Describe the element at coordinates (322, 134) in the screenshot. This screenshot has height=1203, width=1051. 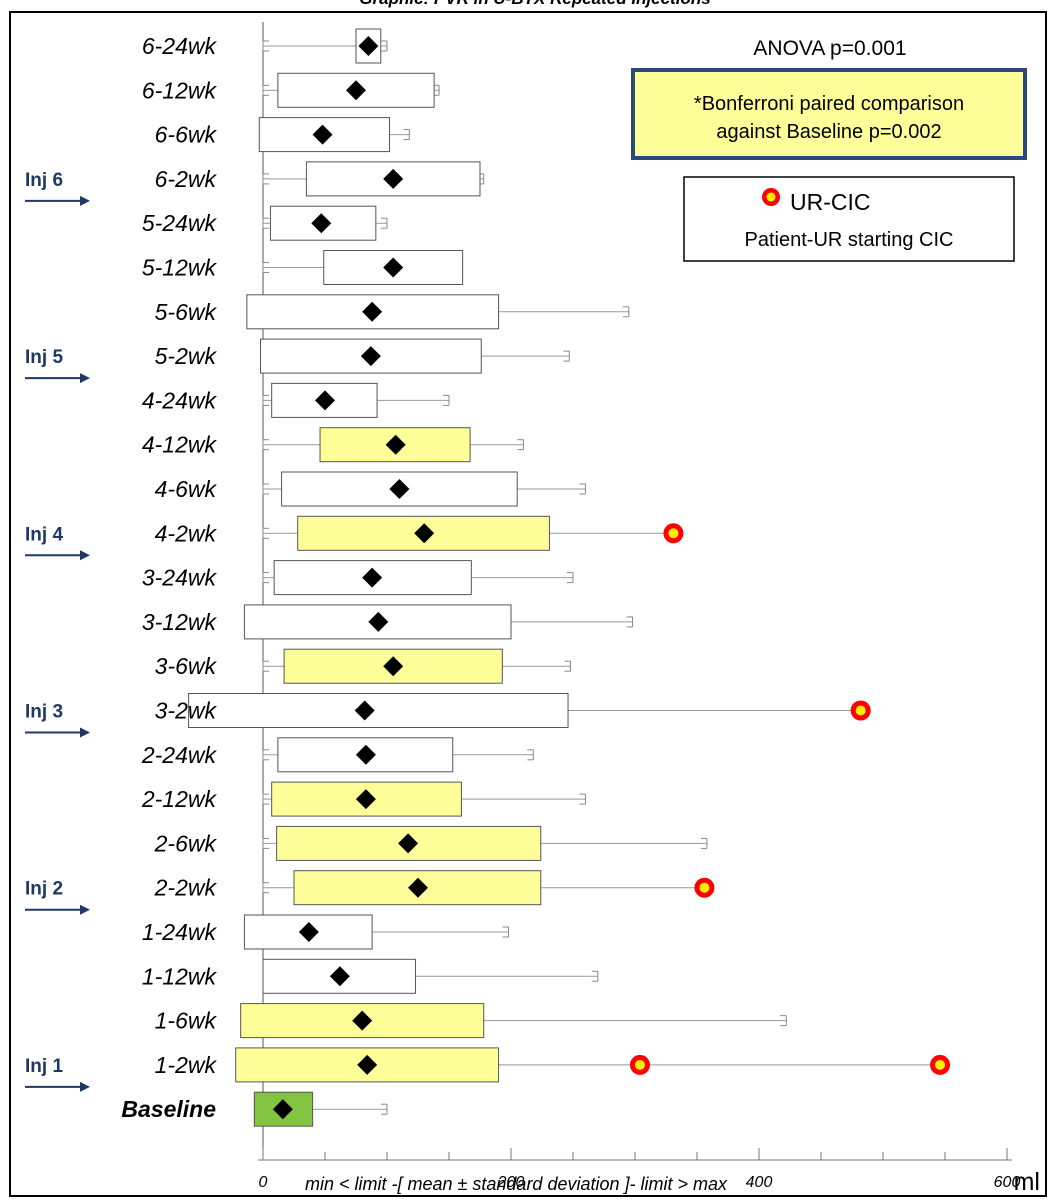
I see `mean-marker-6-6wk` at that location.